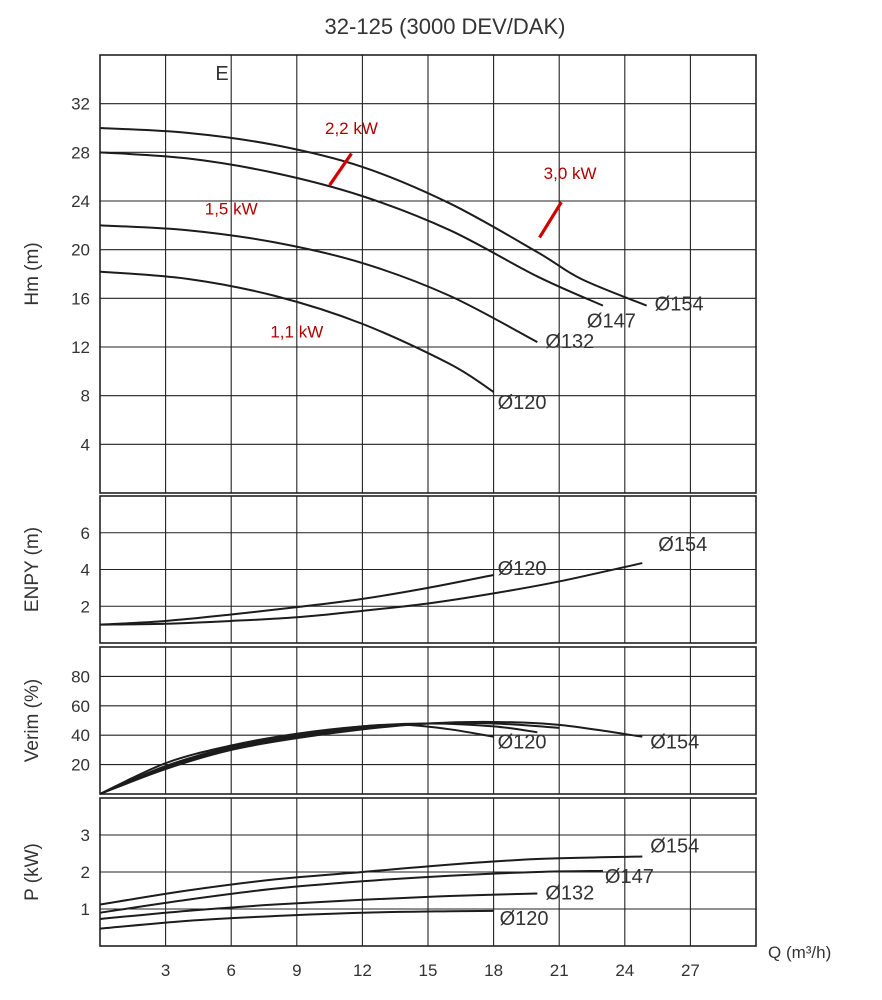 This screenshot has width=882, height=1000. What do you see at coordinates (570, 173) in the screenshot?
I see `power-label: 3,0 kW` at bounding box center [570, 173].